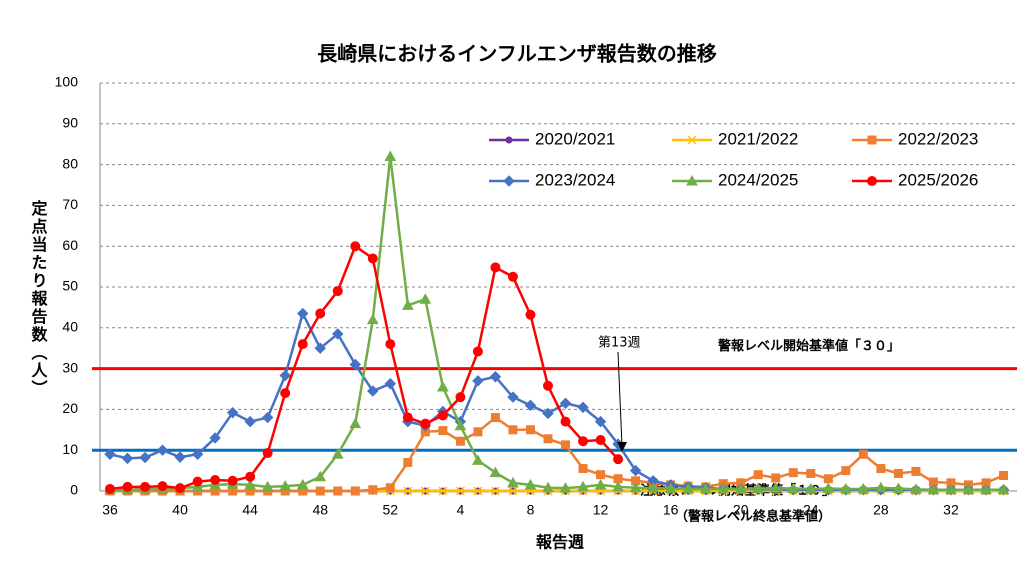 This screenshot has width=1035, height=568. I want to click on x-tick-label: 32, so click(951, 510).